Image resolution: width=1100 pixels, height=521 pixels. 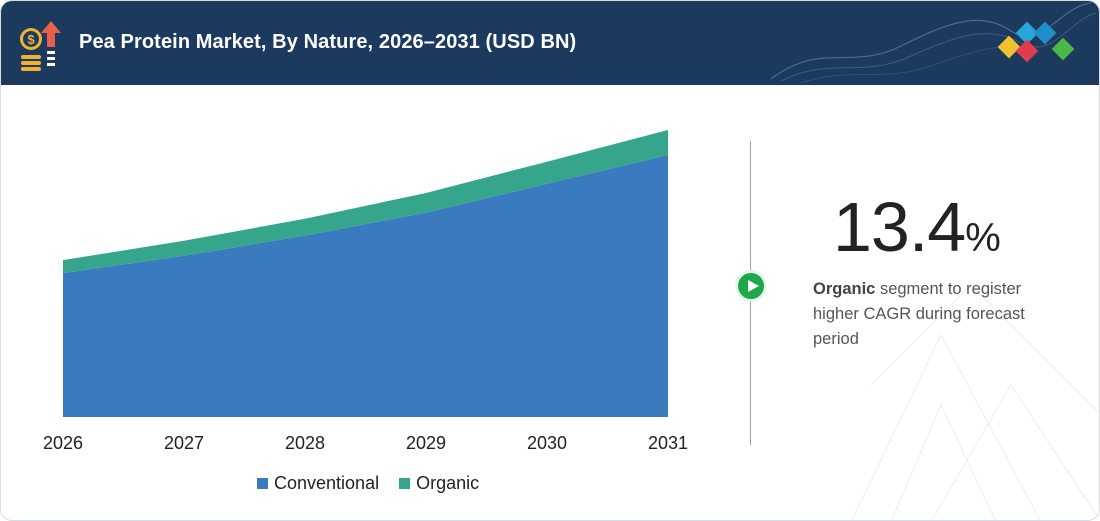 What do you see at coordinates (899, 227) in the screenshot?
I see `cagr-value: 13.4` at bounding box center [899, 227].